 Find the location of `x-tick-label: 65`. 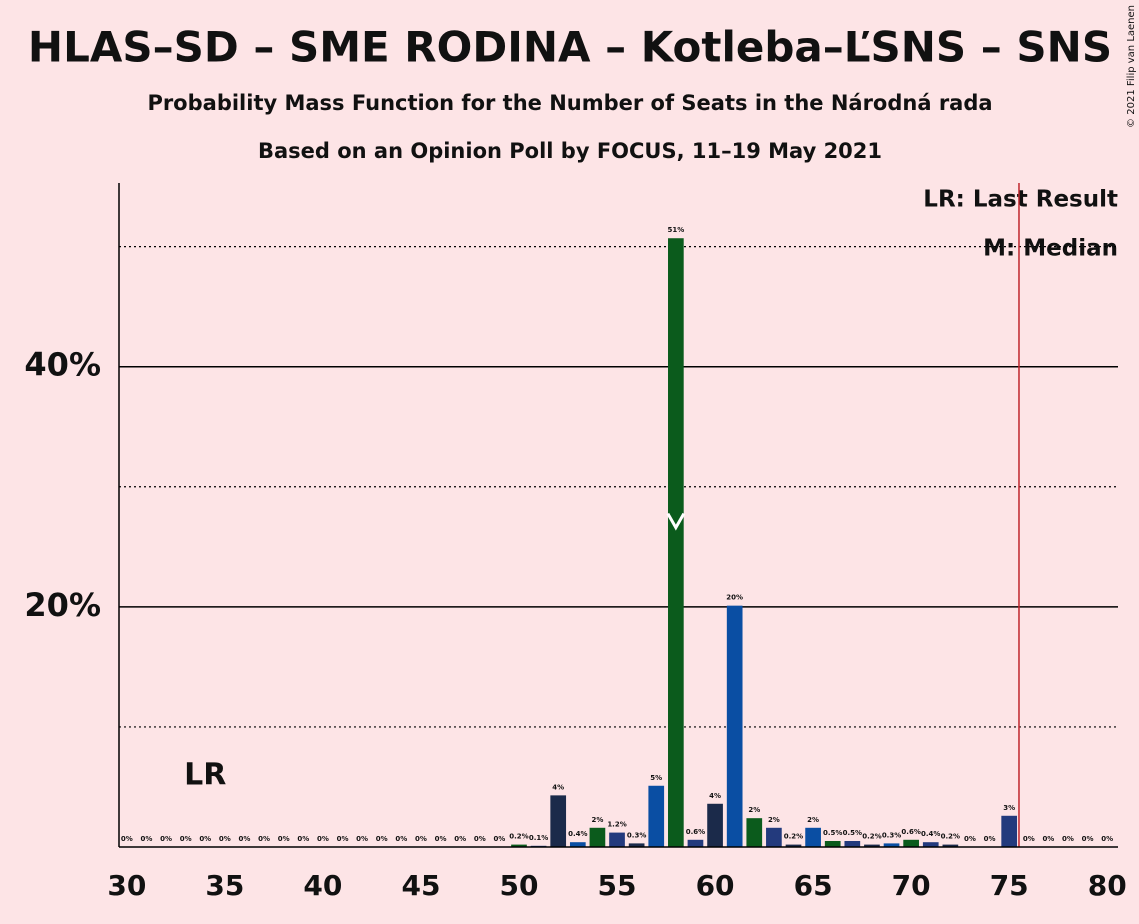

x-tick-label: 65 is located at coordinates (813, 885).